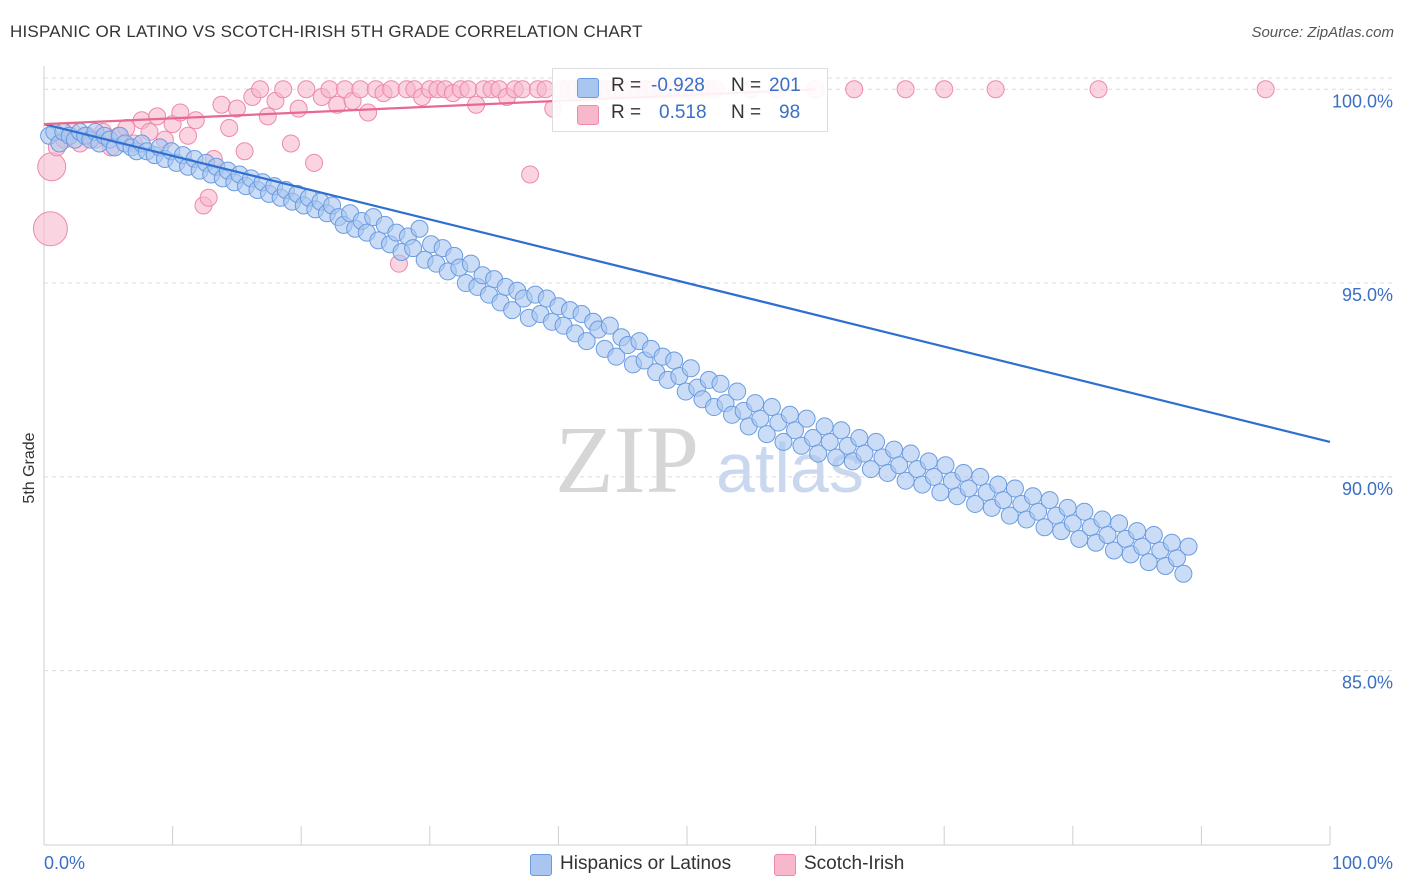 The image size is (1406, 892). I want to click on legend-label: Scotch-Irish, so click(854, 863).